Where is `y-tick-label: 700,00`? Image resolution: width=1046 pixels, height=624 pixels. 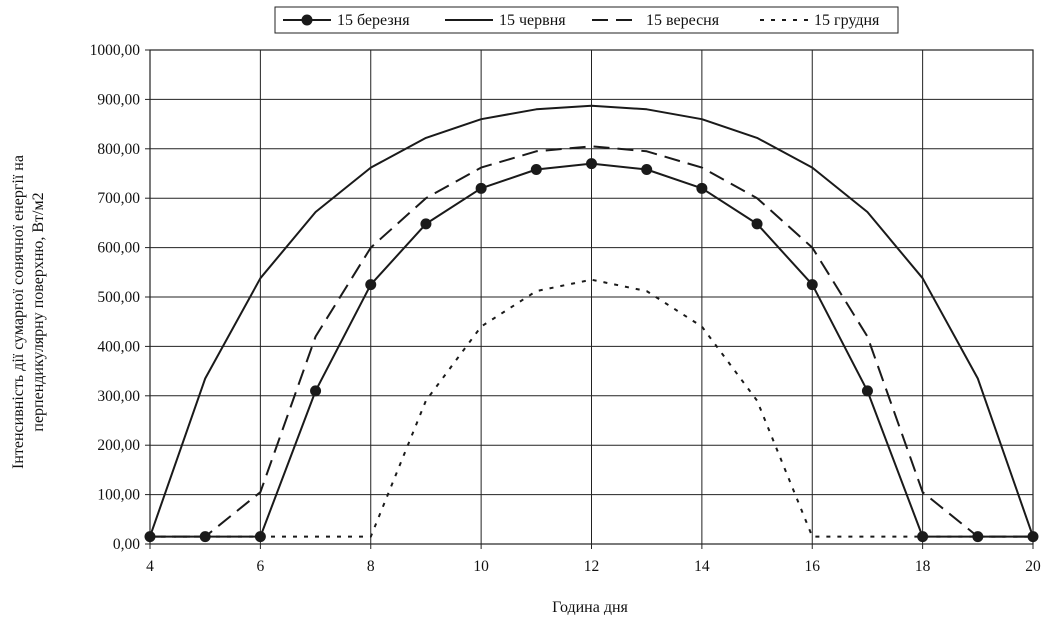
y-tick-label: 700,00 is located at coordinates (118, 198).